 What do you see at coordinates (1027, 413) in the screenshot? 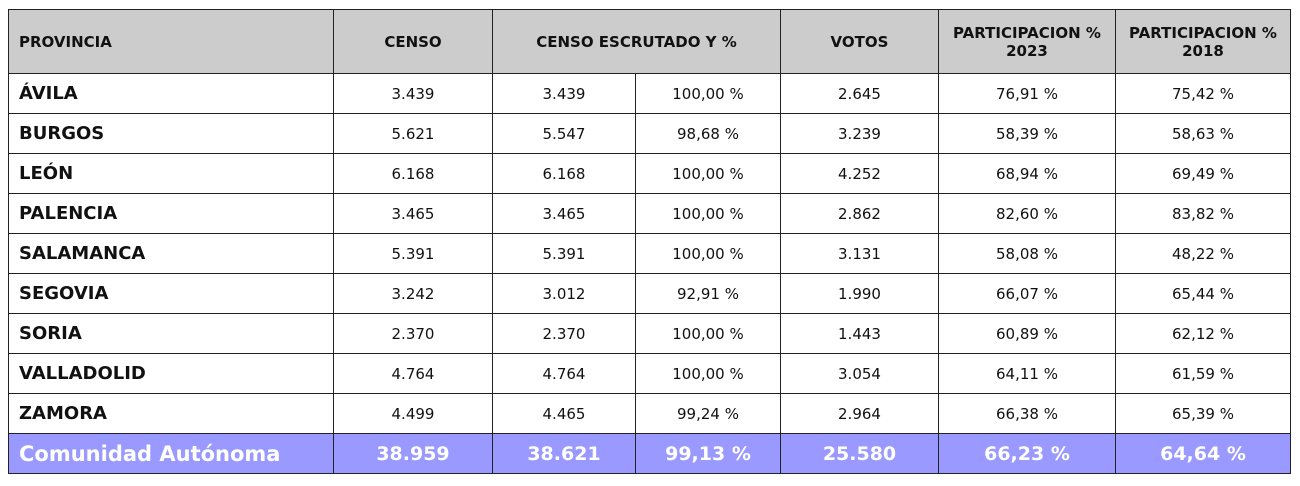
I see `cell-p2023: 66,38 %` at bounding box center [1027, 413].